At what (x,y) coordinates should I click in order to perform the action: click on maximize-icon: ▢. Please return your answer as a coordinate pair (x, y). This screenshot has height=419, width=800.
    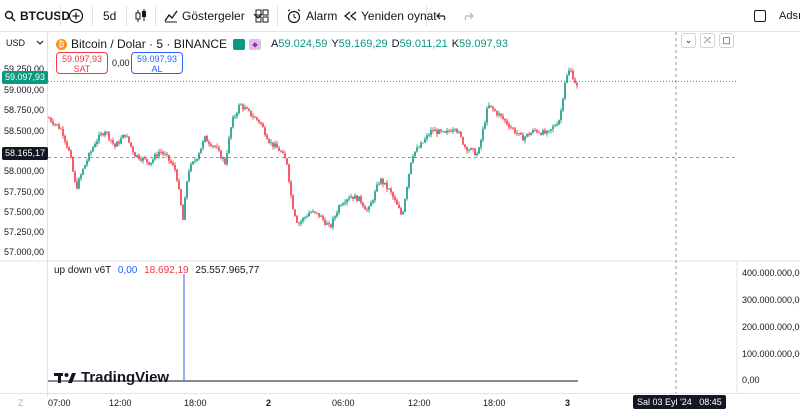
    Looking at the image, I should click on (726, 40).